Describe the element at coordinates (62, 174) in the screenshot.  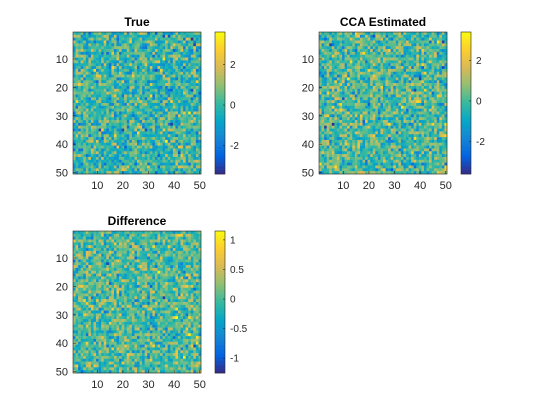
I see `y-tick-label: 50` at that location.